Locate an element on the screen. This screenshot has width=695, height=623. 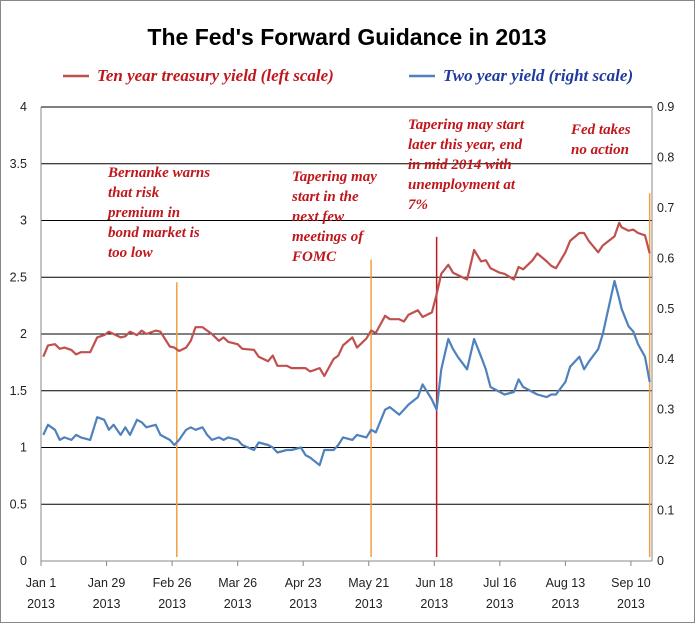
annotation-line: start in the is located at coordinates (325, 197).